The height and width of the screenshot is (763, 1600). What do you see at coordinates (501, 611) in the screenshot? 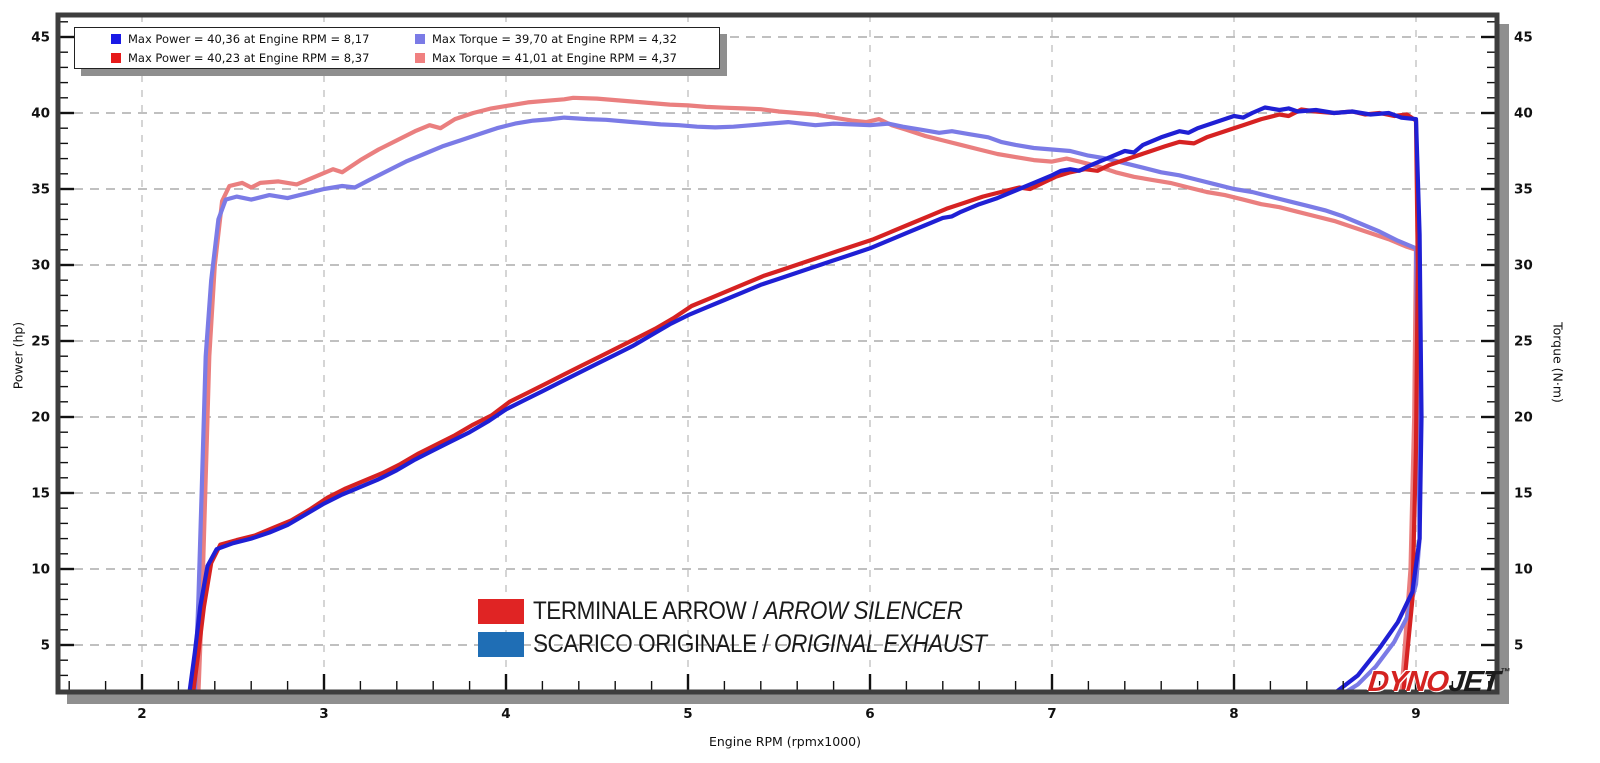
I see `arrow-silencer-swatch-icon` at bounding box center [501, 611].